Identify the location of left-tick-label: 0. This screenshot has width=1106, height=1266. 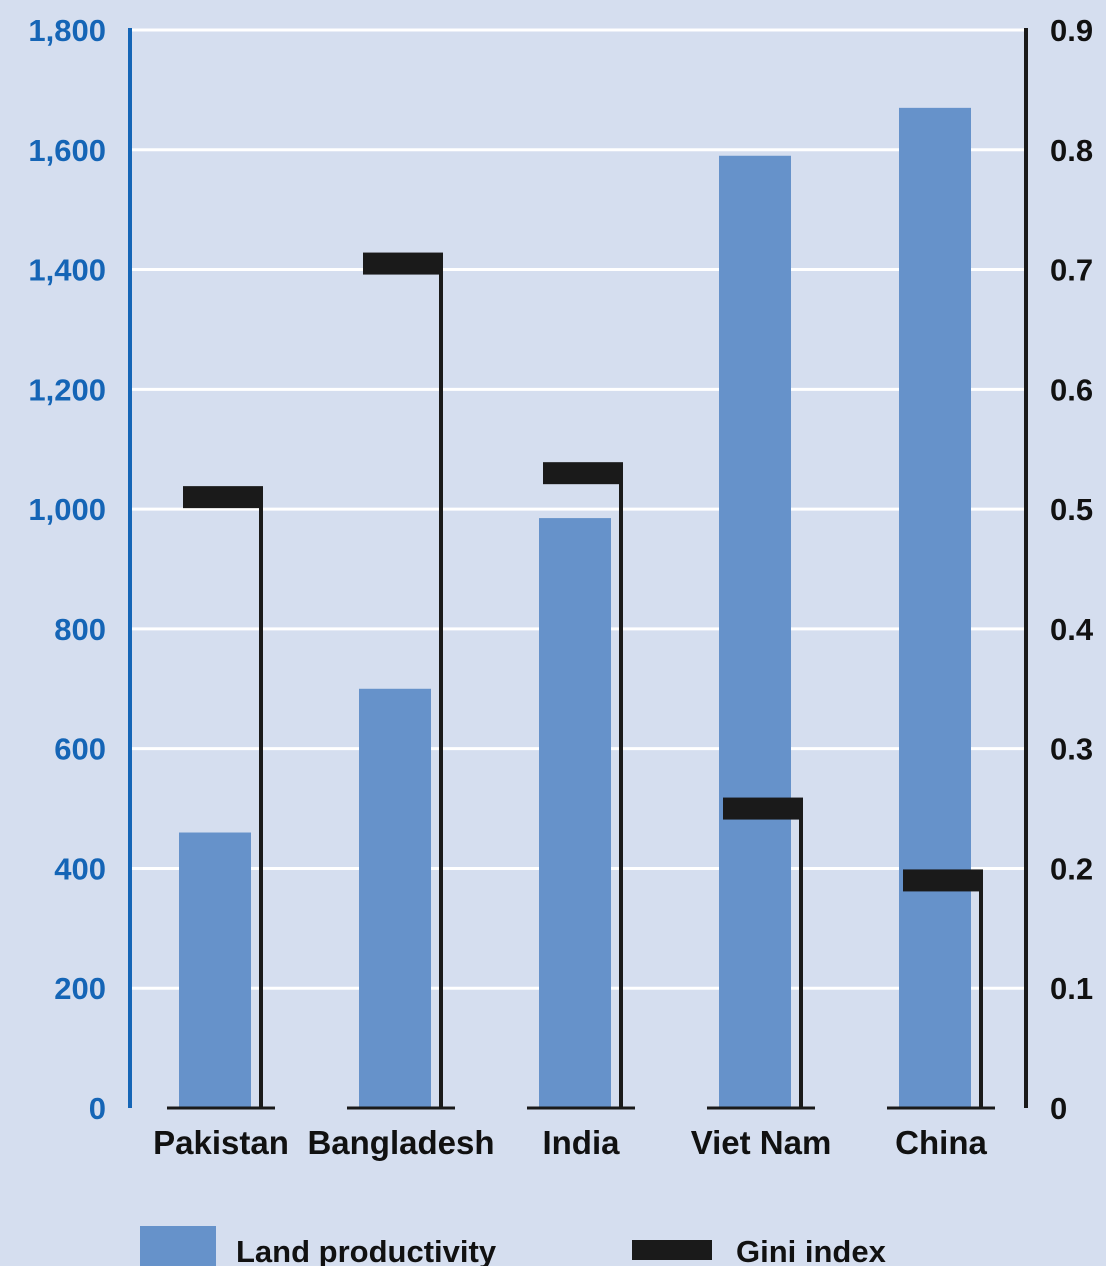
(97, 1108).